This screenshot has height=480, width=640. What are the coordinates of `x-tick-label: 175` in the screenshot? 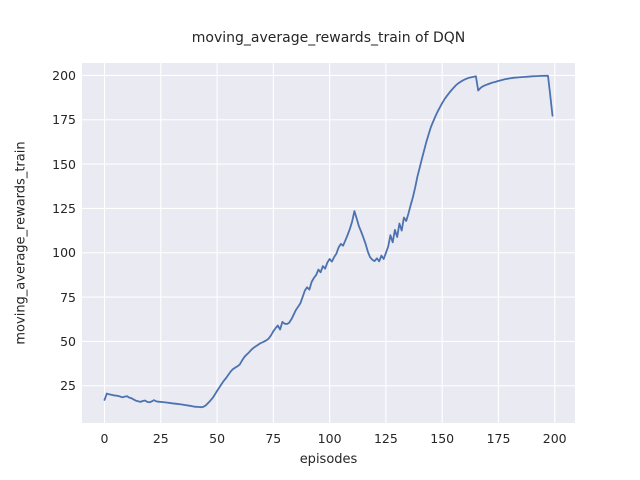 It's located at (498, 438).